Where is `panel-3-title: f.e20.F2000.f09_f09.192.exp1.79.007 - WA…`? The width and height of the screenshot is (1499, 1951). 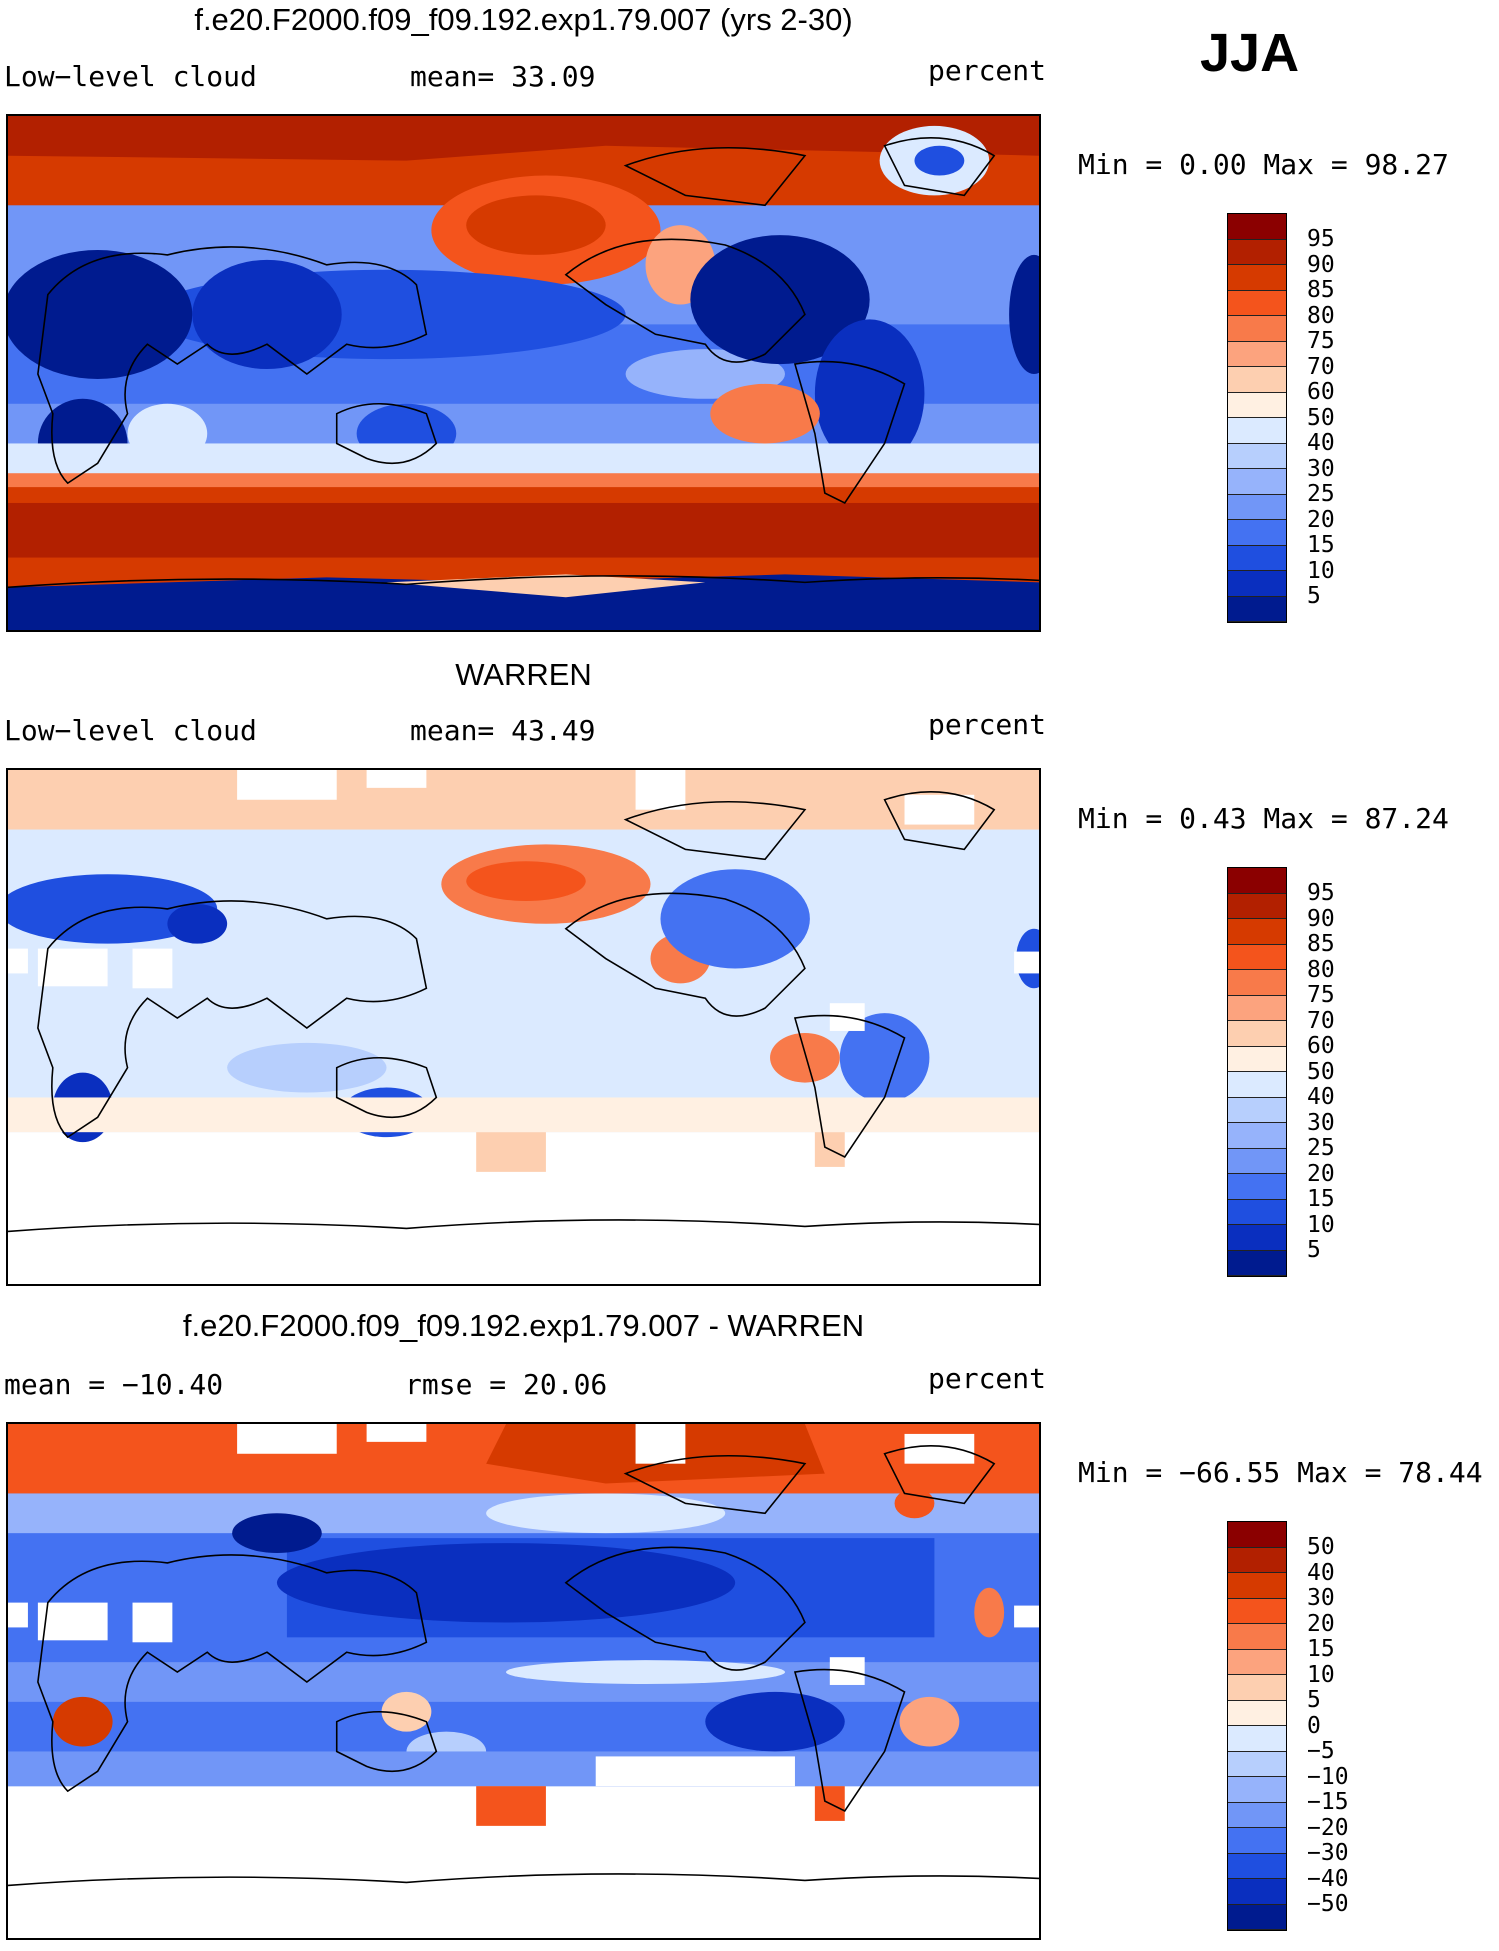 panel-3-title: f.e20.F2000.f09_f09.192.exp1.79.007 - WA… is located at coordinates (523, 1325).